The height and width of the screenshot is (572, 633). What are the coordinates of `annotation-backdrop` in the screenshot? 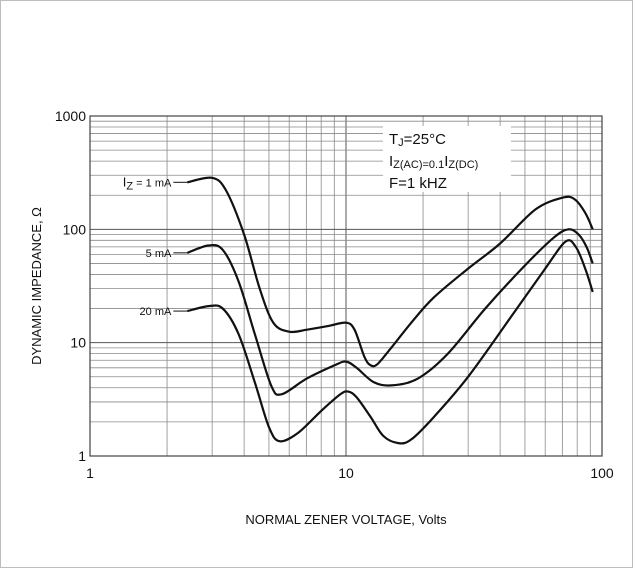 It's located at (447, 159).